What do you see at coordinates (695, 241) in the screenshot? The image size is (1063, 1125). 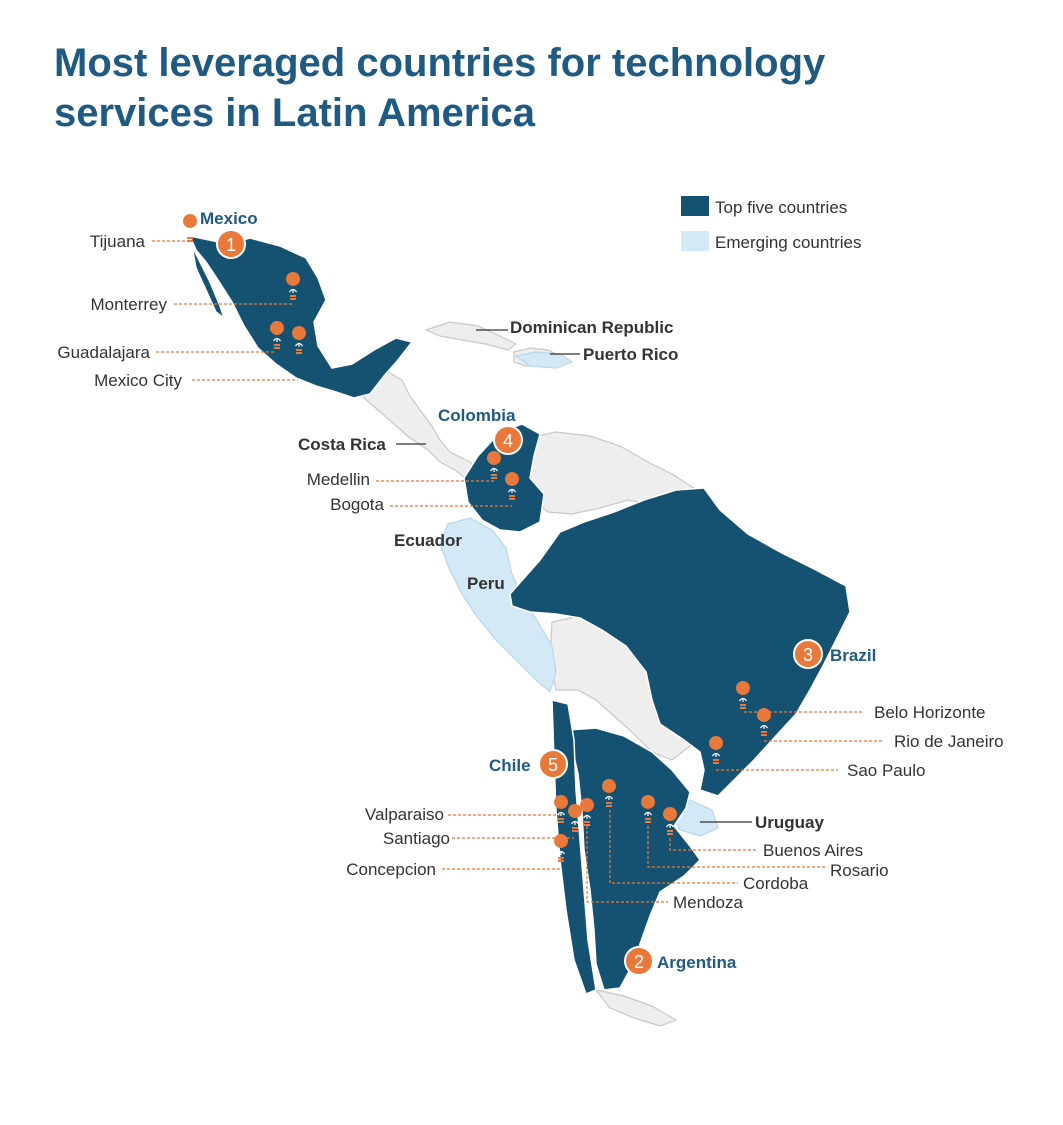 I see `legend-swatch-emerging` at bounding box center [695, 241].